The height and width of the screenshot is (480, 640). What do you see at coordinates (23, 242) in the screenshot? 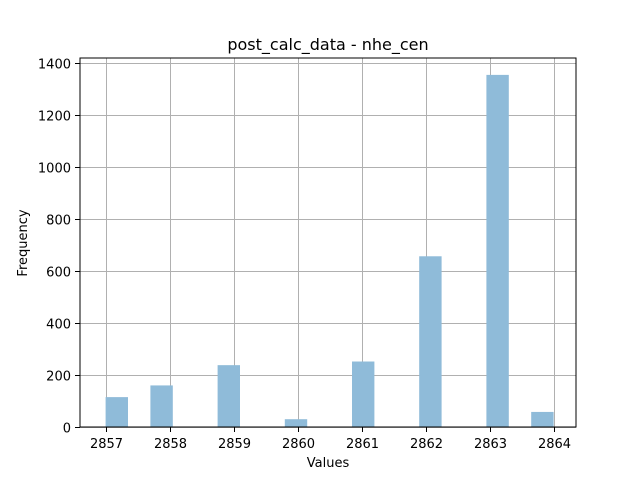
I see `y-axis-label: Frequency` at bounding box center [23, 242].